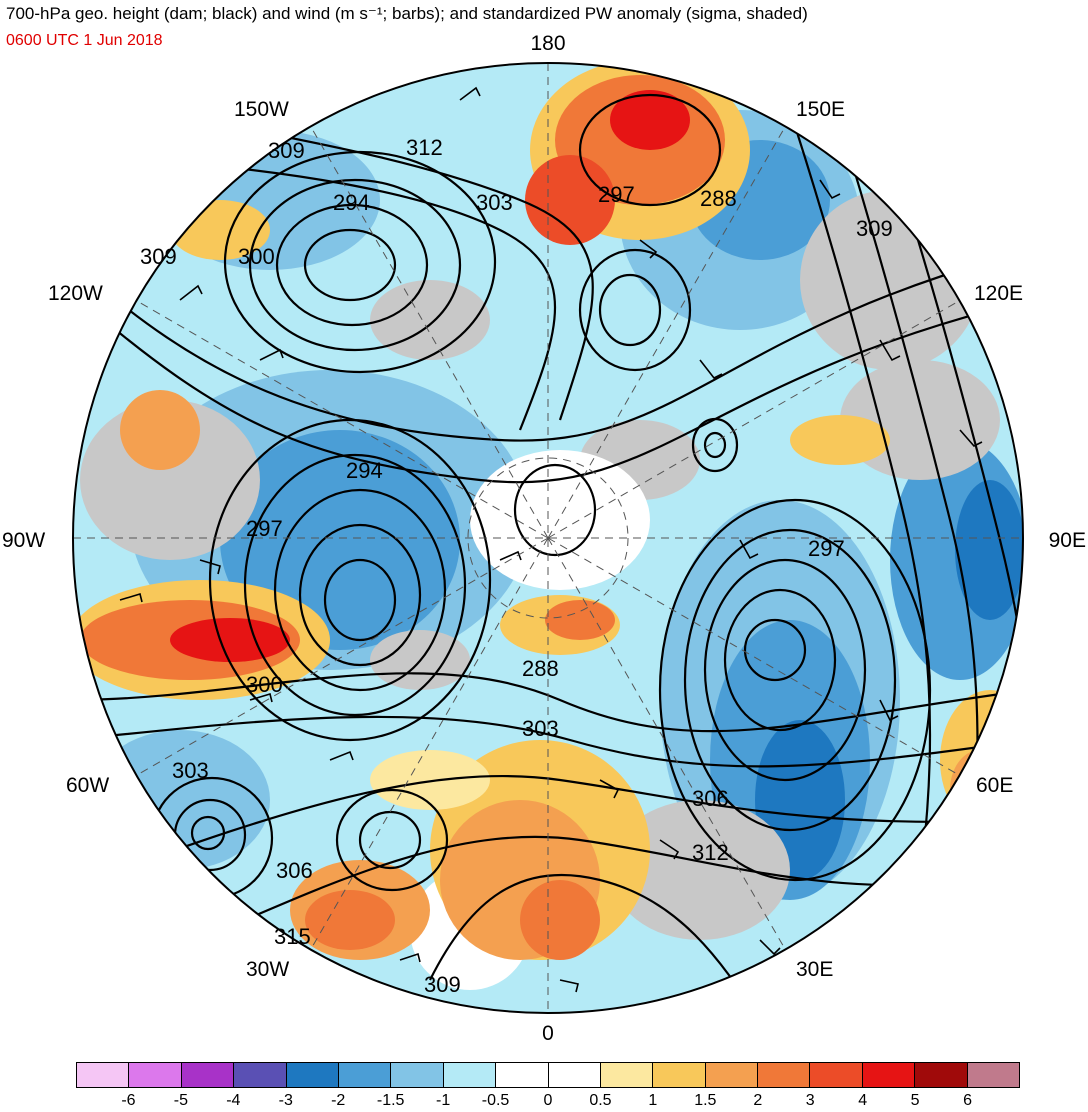 The height and width of the screenshot is (1112, 1088). I want to click on colorbar-tick-label: -6, so click(128, 1100).